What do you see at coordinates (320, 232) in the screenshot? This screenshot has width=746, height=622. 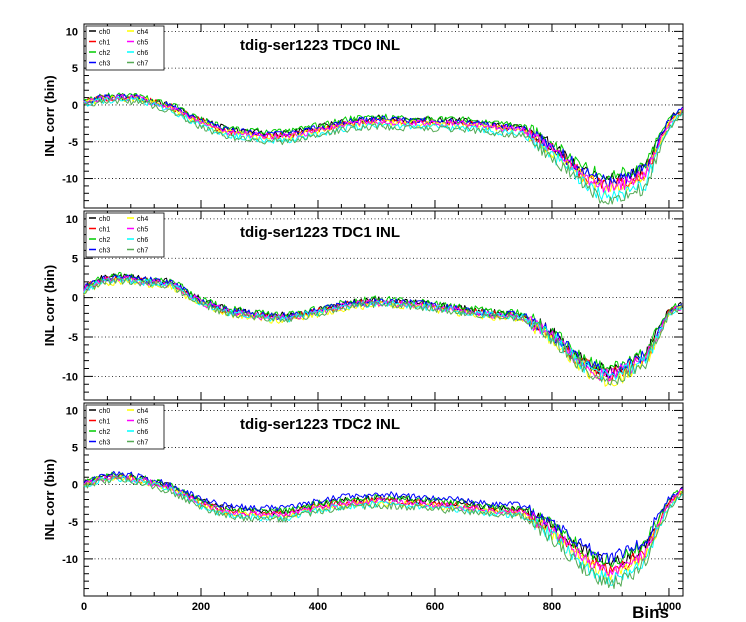 I see `panel-title: tdig-ser1223 TDC1 INL` at bounding box center [320, 232].